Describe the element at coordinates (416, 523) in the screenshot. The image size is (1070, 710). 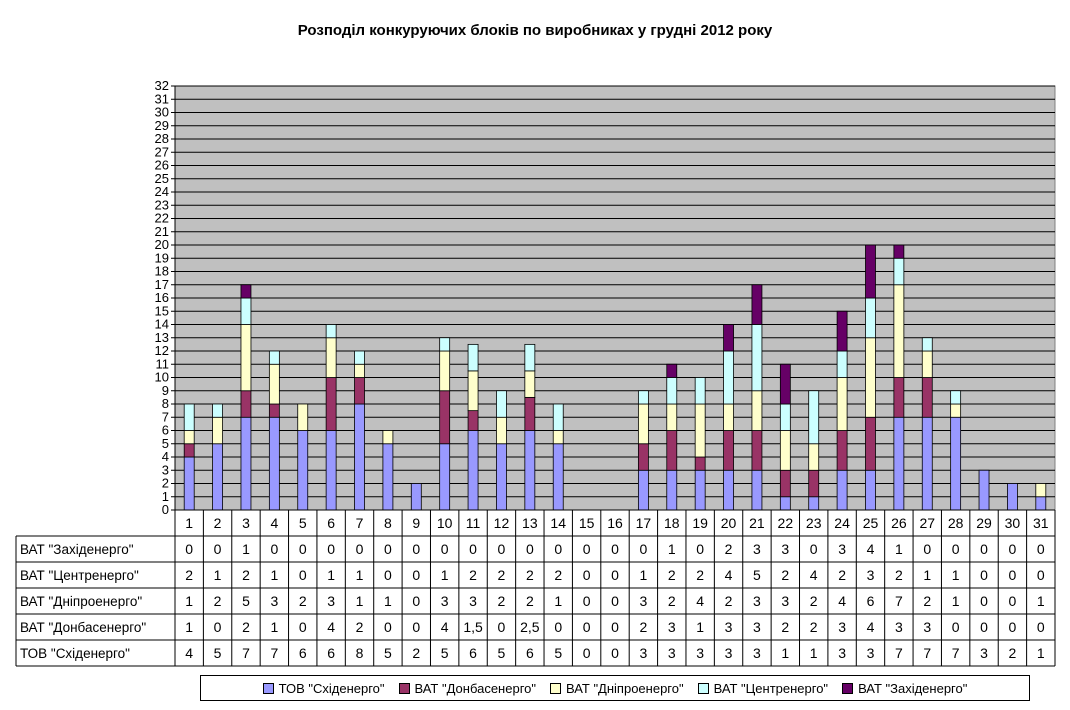
I see `x-tick-label: 9` at that location.